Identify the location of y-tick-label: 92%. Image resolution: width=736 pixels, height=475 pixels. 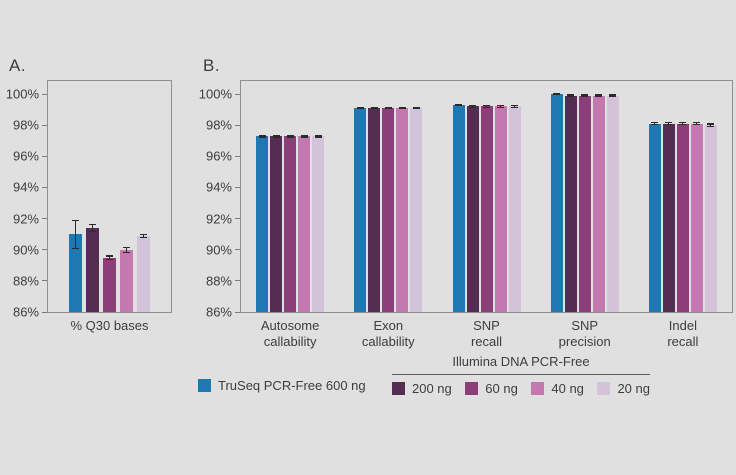
(218, 219).